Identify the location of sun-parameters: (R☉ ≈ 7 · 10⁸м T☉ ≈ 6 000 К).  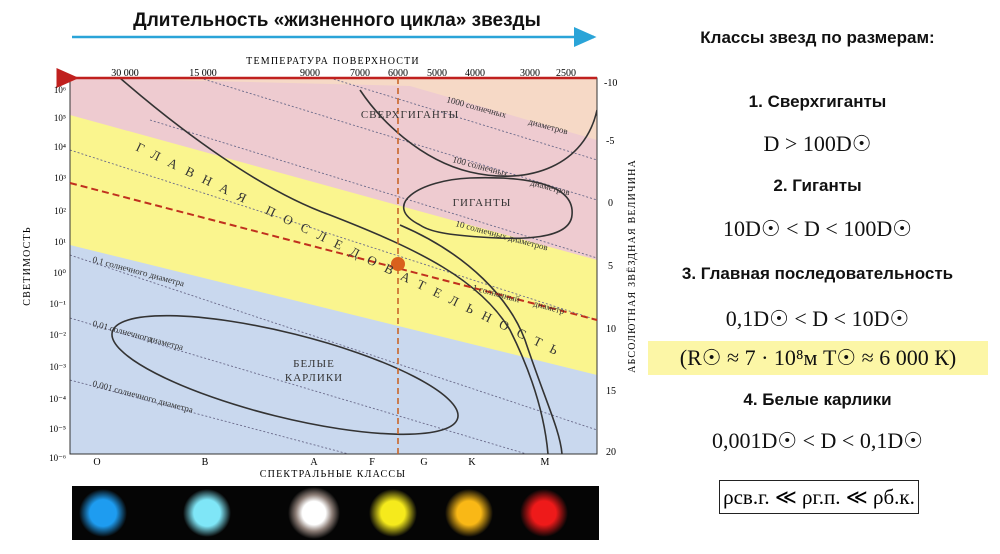
(818, 358).